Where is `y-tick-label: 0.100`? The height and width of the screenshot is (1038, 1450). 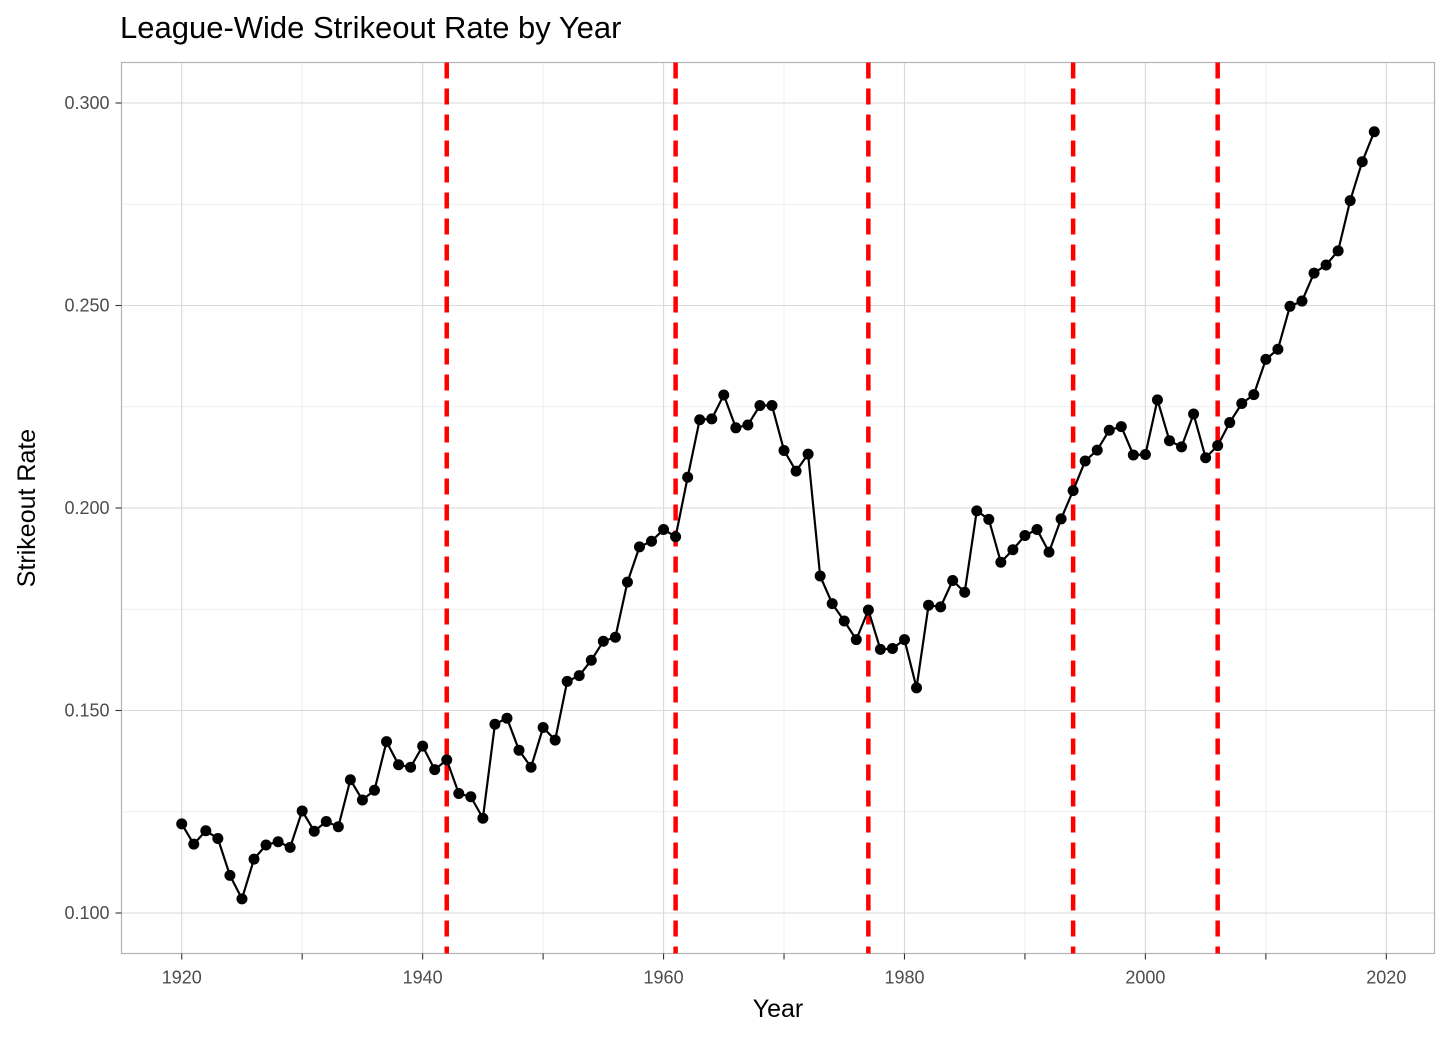
y-tick-label: 0.100 is located at coordinates (86, 913).